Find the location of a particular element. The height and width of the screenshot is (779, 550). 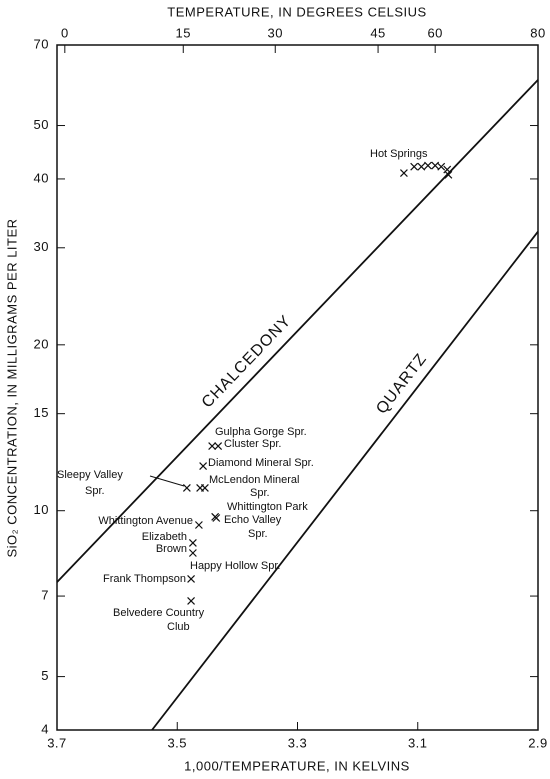

point-label: Whittington Park is located at coordinates (267, 507).